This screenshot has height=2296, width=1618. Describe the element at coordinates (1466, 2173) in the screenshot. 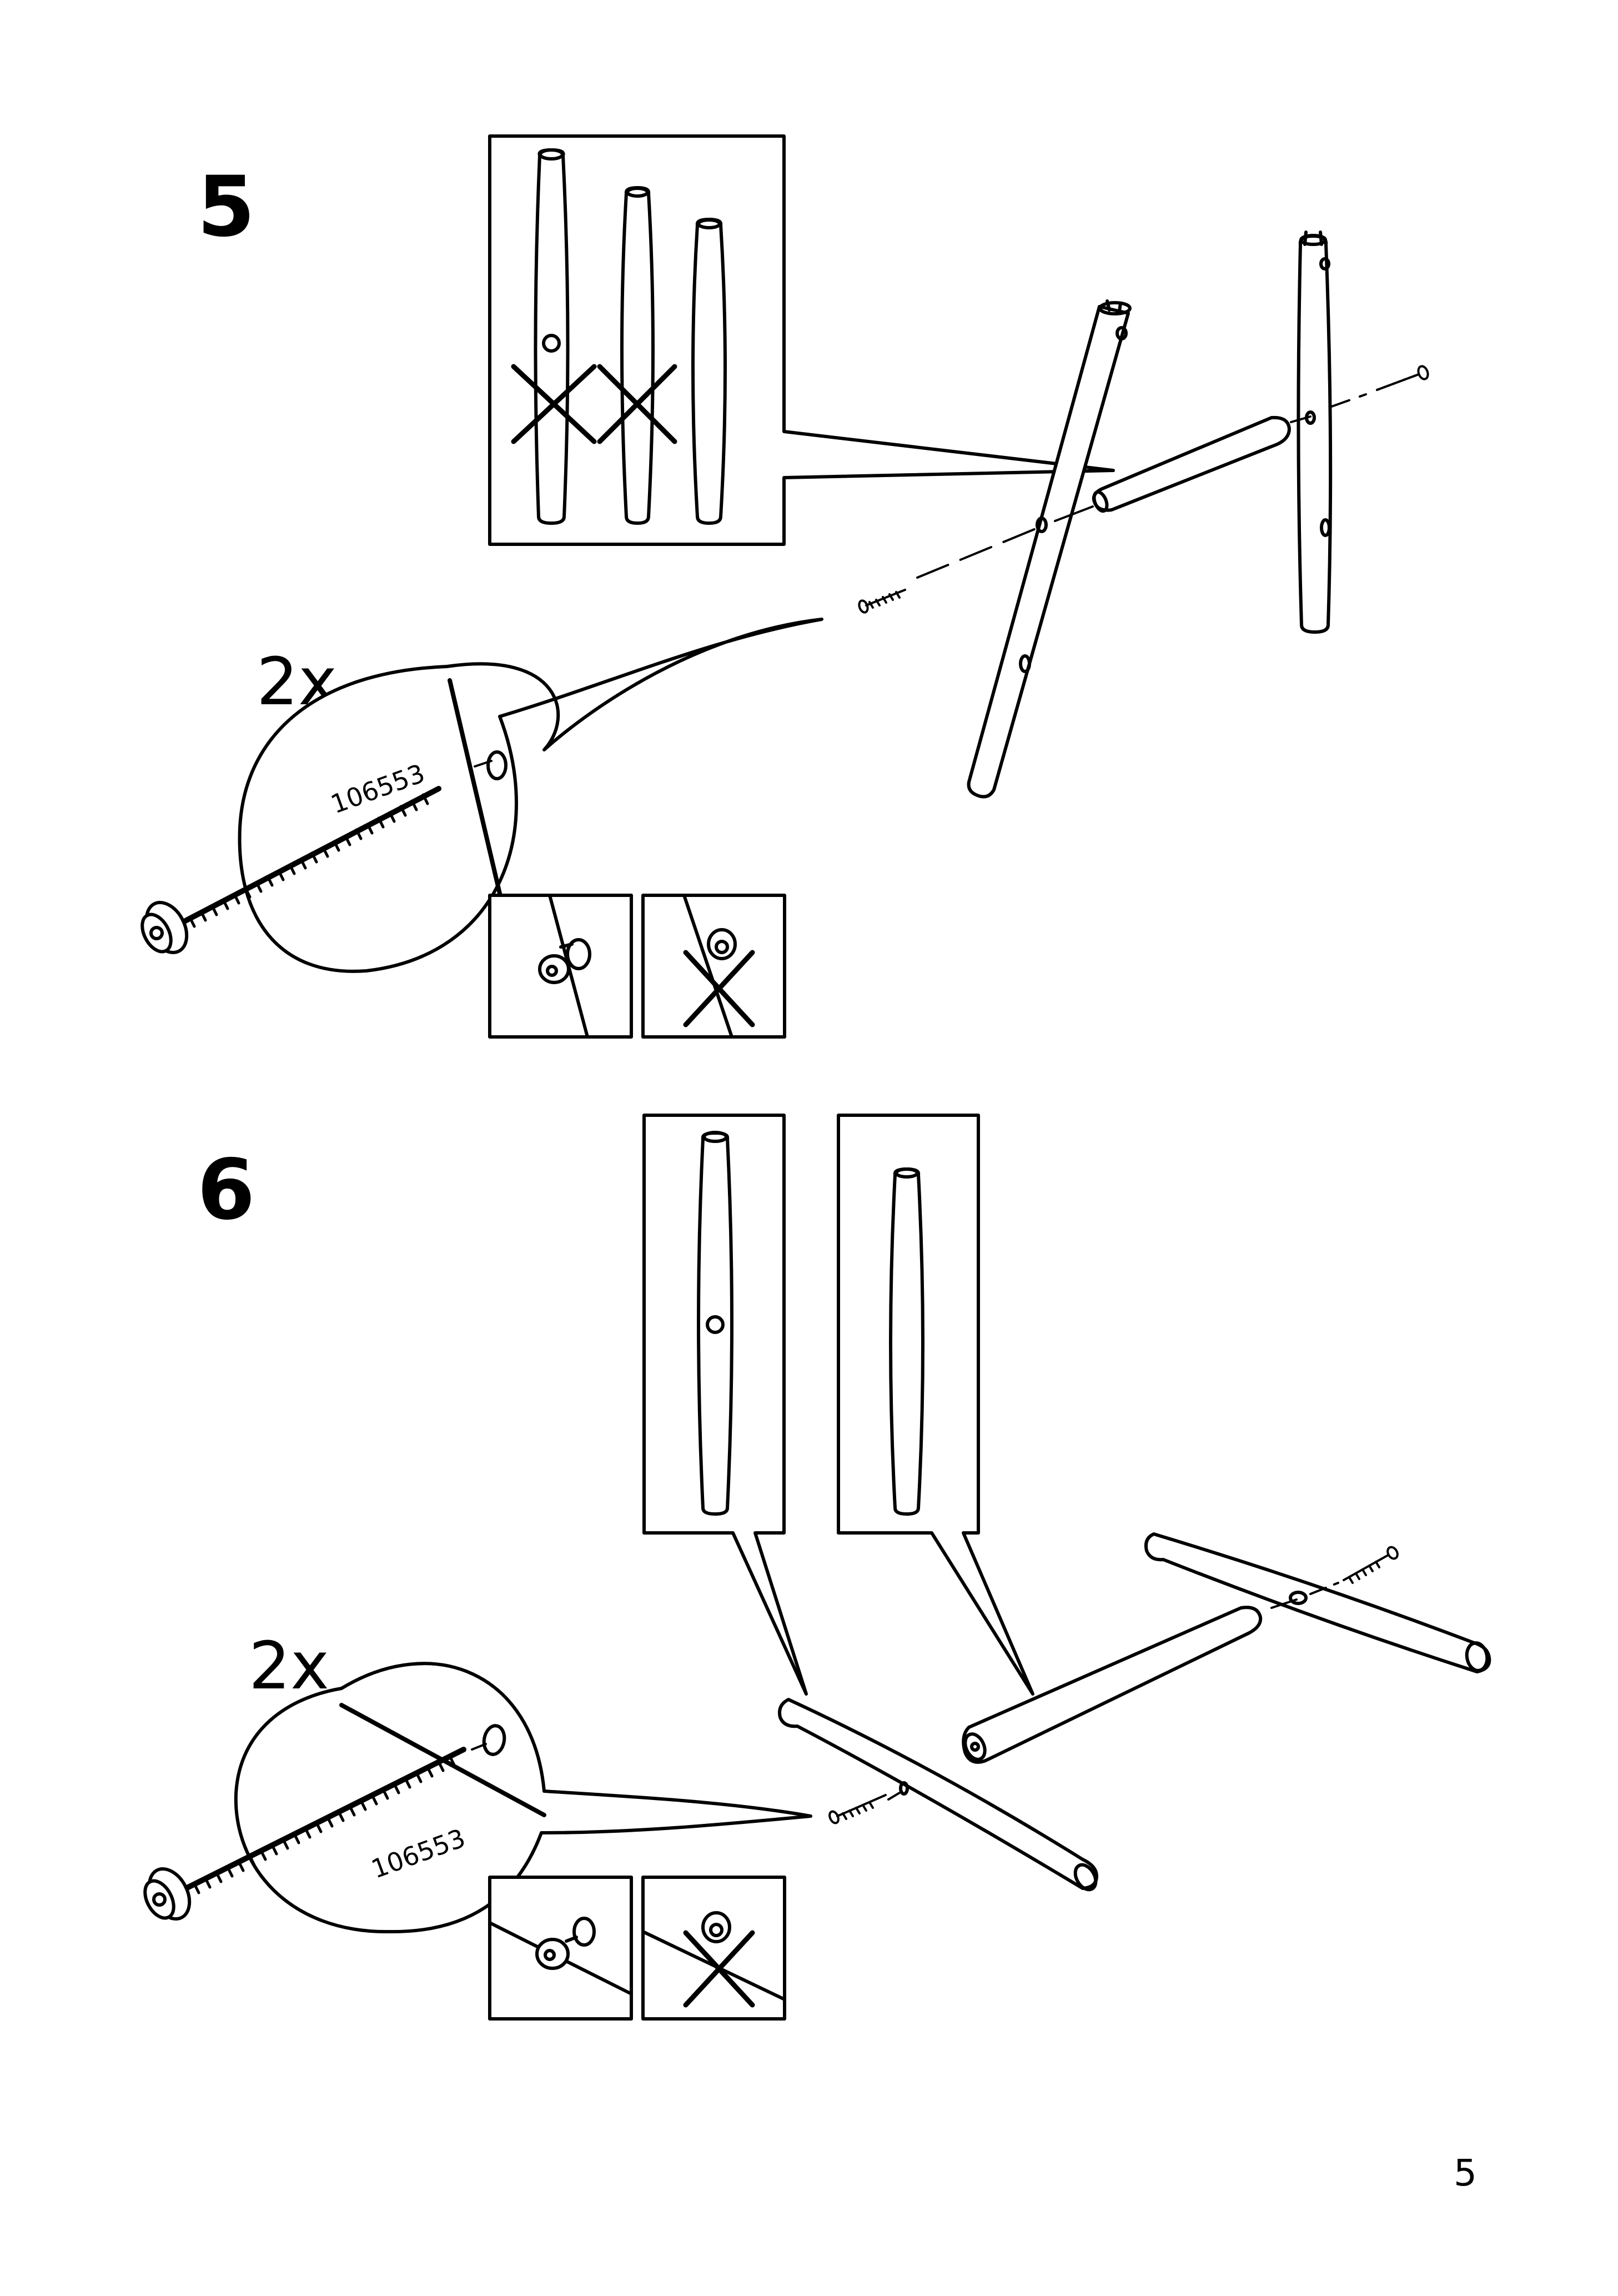

I see `page-number: 5` at that location.